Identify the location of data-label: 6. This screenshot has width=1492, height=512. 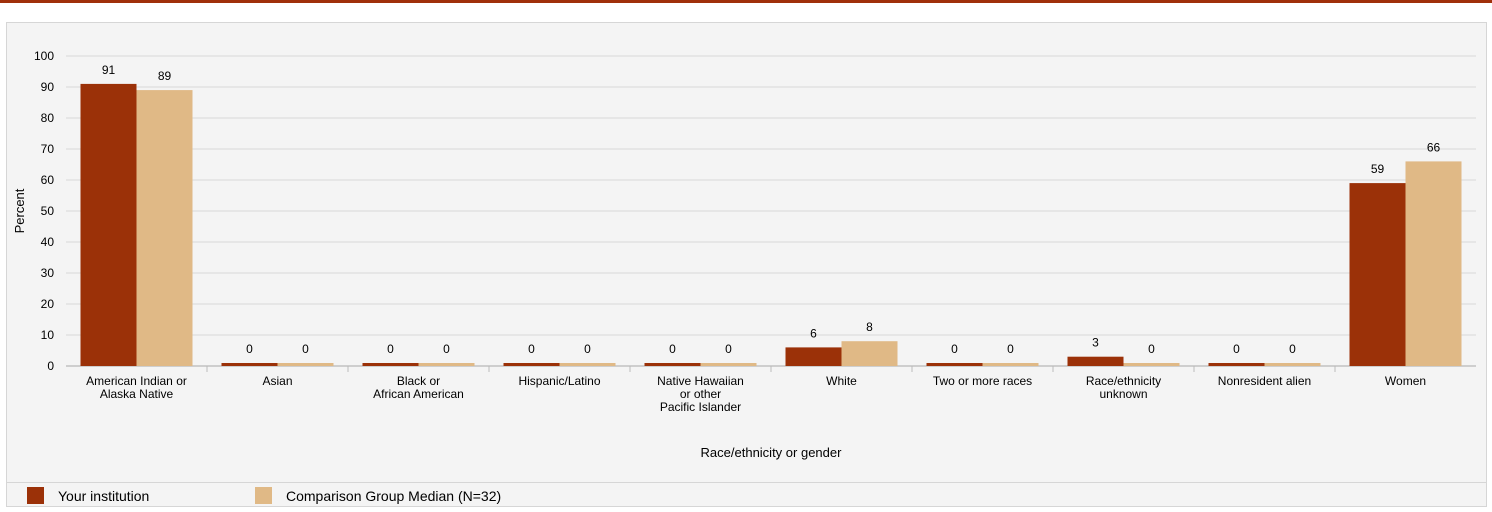
(813, 333).